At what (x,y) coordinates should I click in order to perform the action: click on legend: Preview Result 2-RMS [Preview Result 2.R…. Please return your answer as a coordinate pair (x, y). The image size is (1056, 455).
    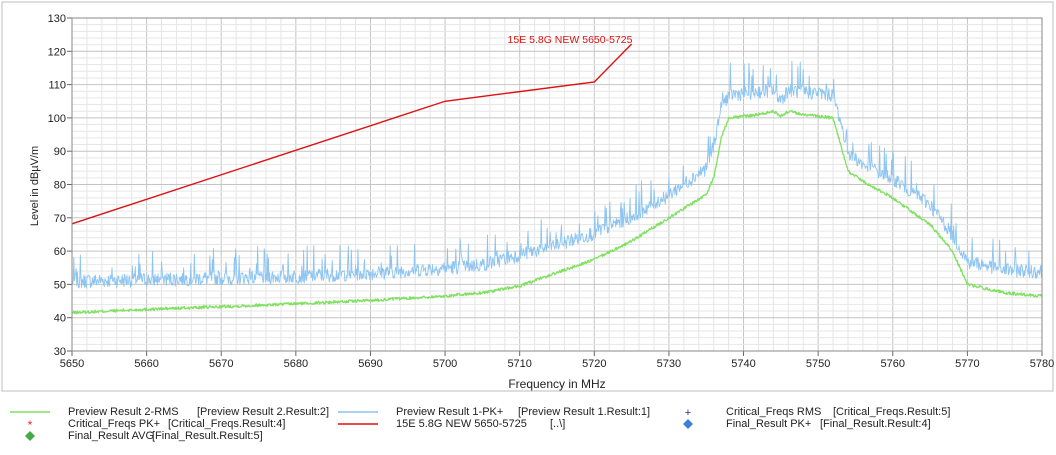
    Looking at the image, I should click on (528, 430).